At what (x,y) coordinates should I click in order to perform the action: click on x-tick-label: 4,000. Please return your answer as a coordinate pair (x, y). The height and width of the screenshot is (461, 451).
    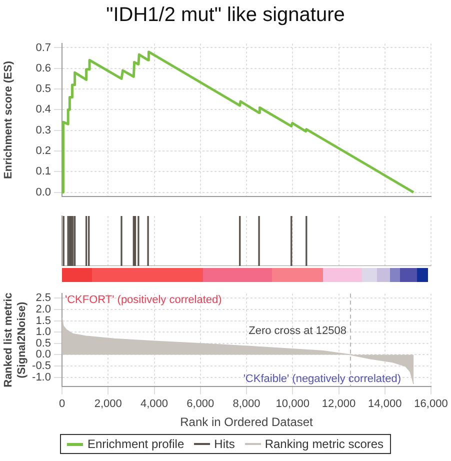
    Looking at the image, I should click on (154, 404).